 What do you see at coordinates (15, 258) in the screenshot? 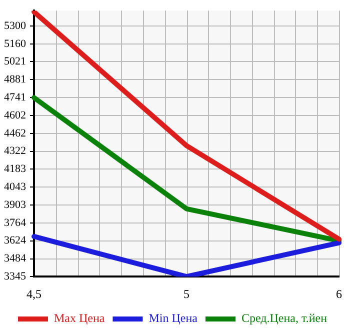
I see `y-tick-label: 3484` at bounding box center [15, 258].